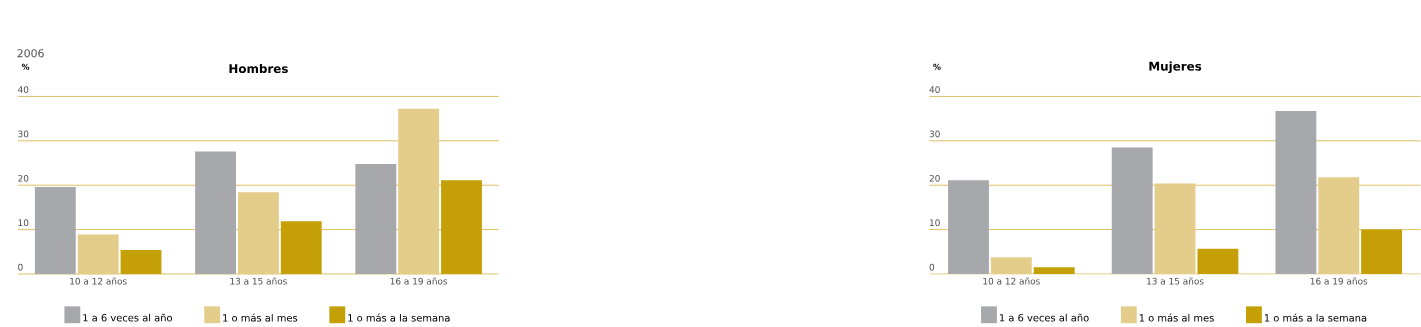 The width and height of the screenshot is (1421, 327). Describe the element at coordinates (30, 53) in the screenshot. I see `text: 2006` at that location.